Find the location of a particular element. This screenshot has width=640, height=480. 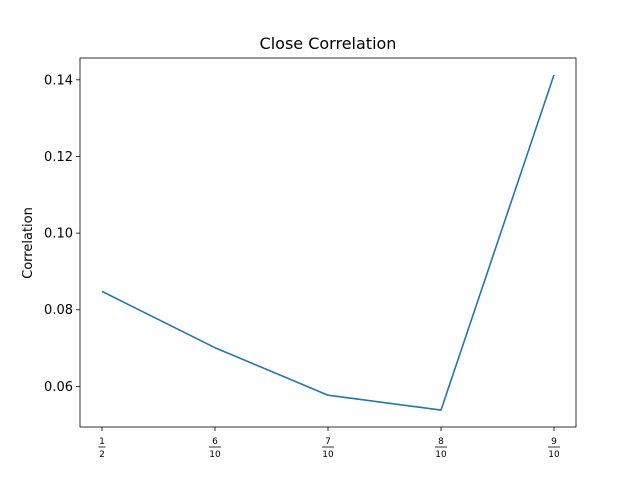

chart-title: Close Correlation is located at coordinates (328, 43).